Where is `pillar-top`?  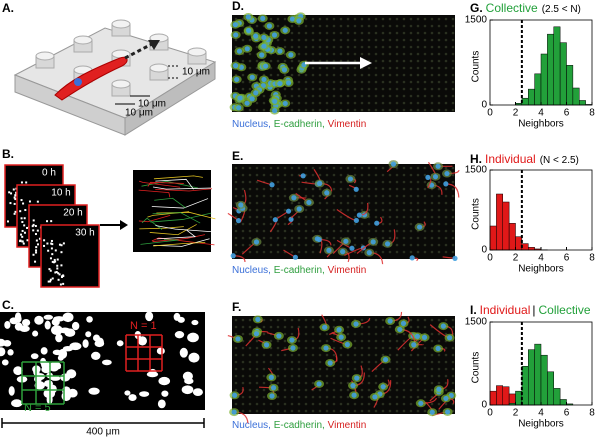
pillar-top is located at coordinates (121, 84).